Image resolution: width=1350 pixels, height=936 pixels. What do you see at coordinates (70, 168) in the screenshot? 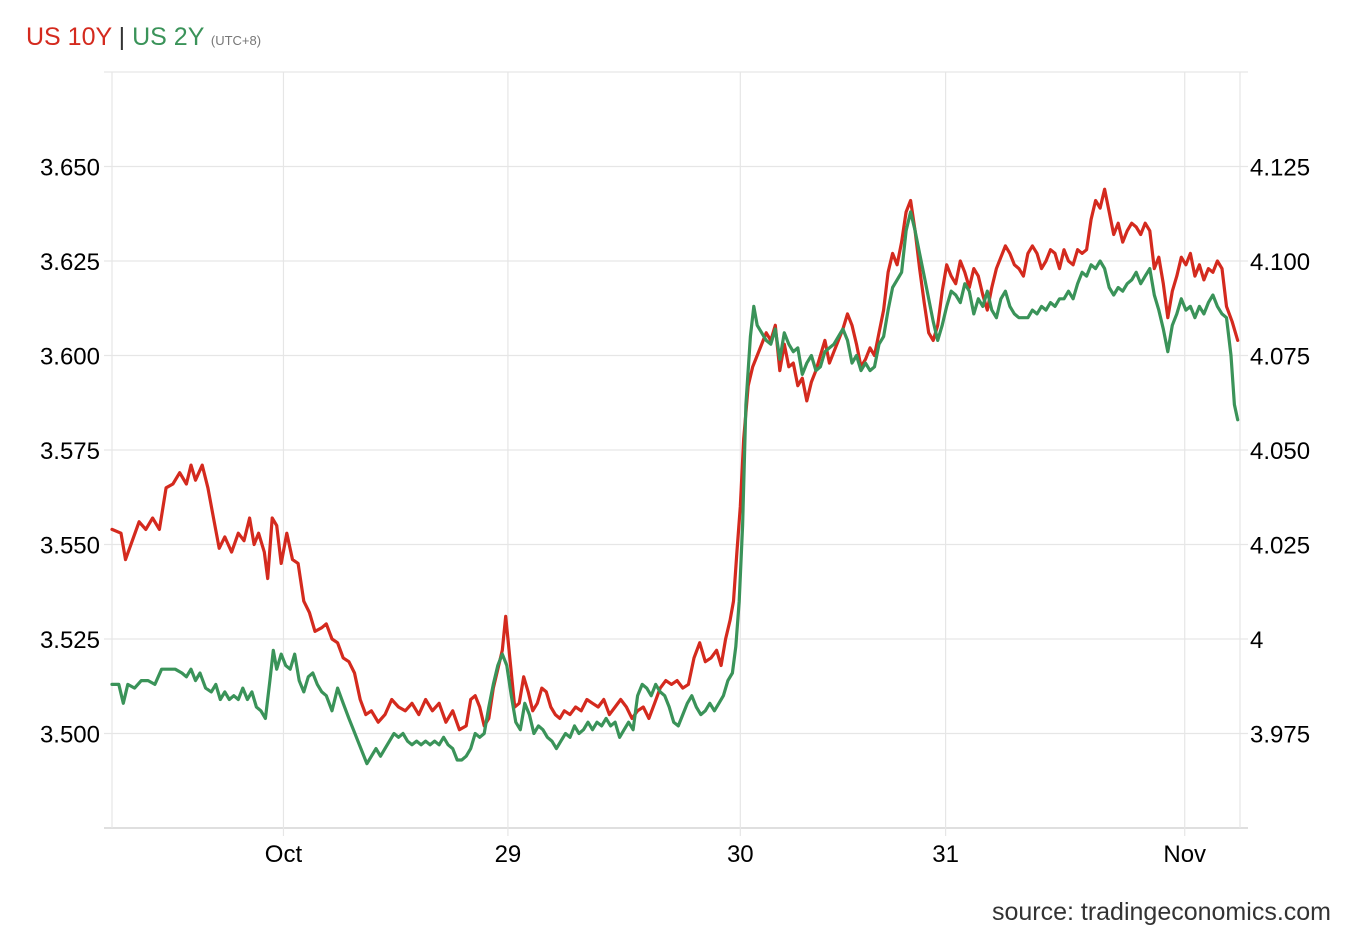
I see `left-axis-tick-label: 3.650` at bounding box center [70, 168].